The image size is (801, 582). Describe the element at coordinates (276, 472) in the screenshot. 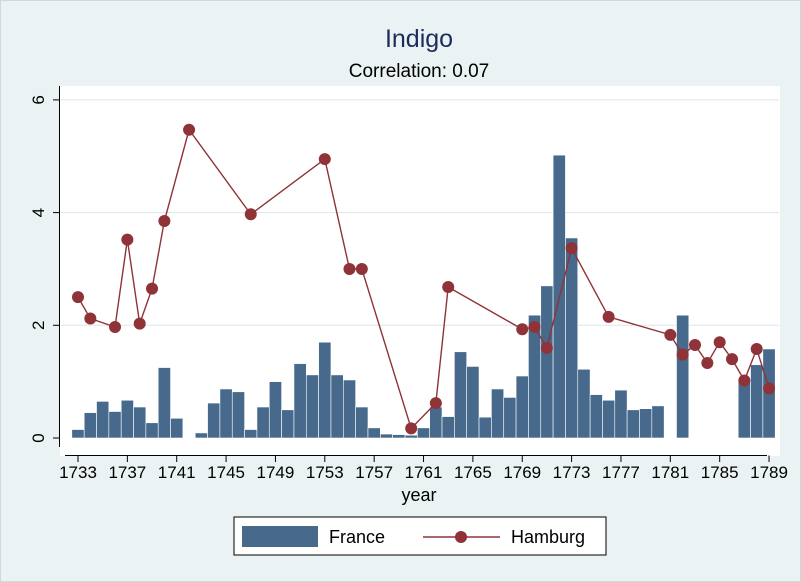

I see `x-tick-label: 1749` at that location.